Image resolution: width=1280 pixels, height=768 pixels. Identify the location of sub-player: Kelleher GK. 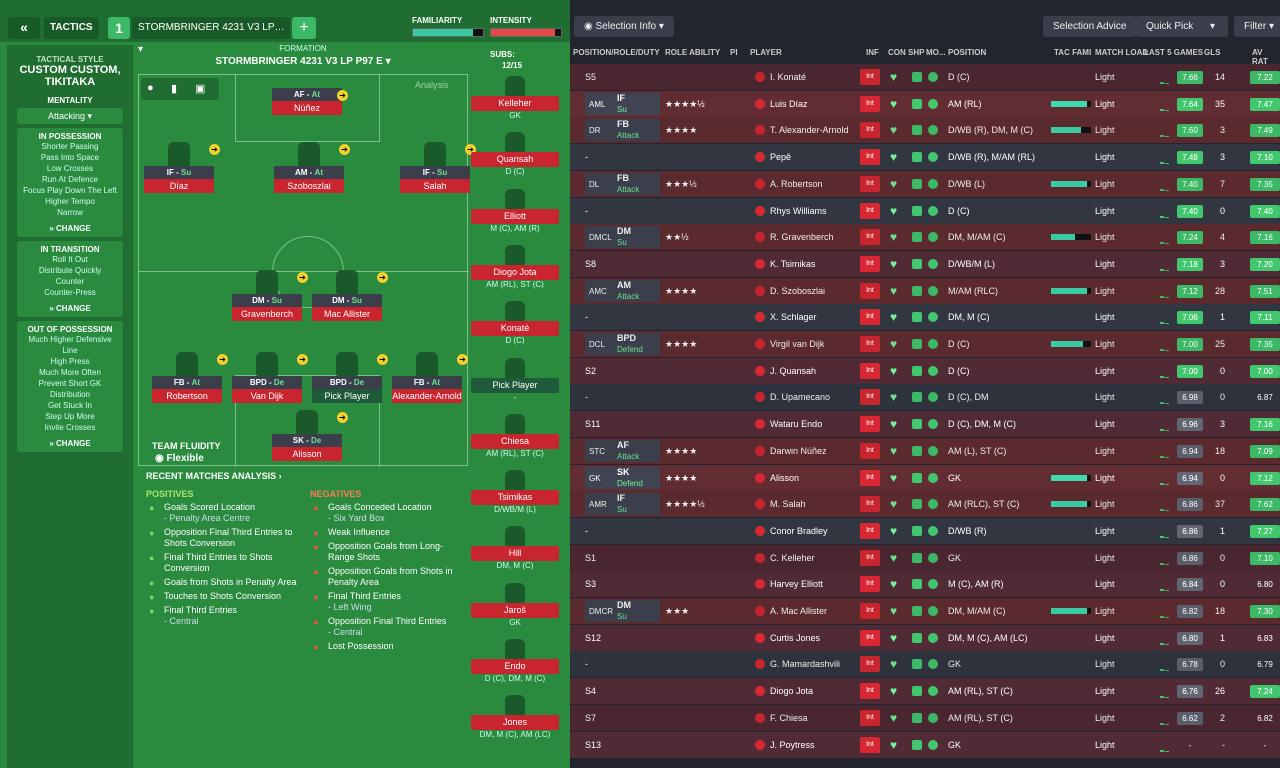
(515, 98).